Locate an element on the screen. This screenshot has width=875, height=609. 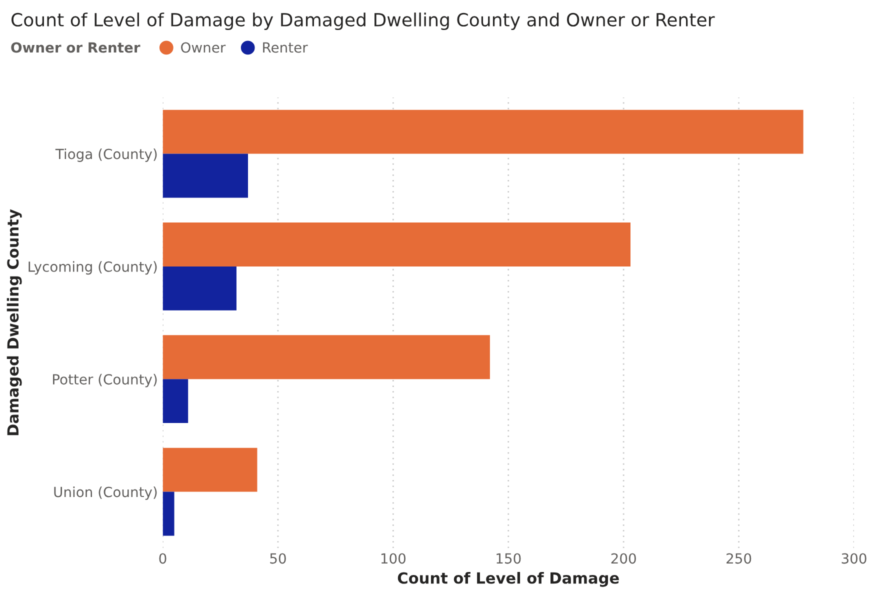
chart-title: Count of Level of Damage by Damaged Dwelling County and Owner or Renter is located at coordinates (363, 21).